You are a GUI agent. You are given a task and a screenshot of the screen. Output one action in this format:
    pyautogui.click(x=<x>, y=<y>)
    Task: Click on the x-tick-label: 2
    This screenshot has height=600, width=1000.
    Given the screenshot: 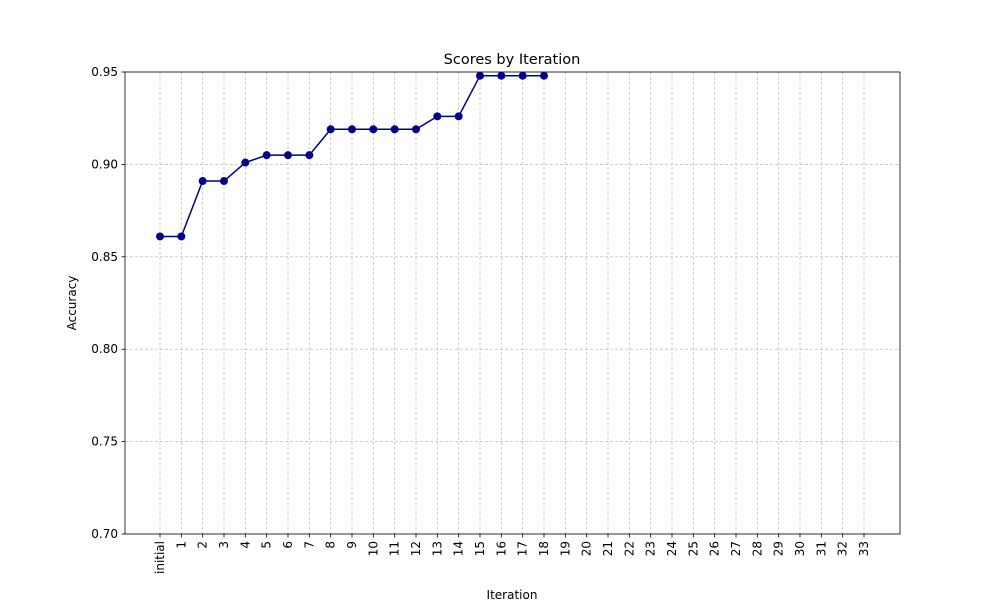 What is the action you would take?
    pyautogui.click(x=203, y=545)
    